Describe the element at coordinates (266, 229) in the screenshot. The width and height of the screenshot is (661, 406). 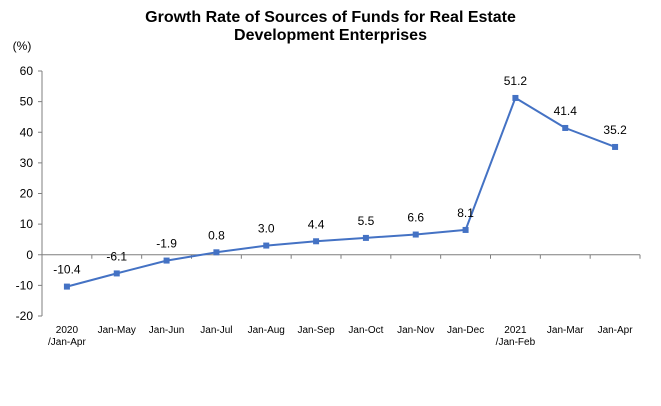
I see `data-label: 3.0` at that location.